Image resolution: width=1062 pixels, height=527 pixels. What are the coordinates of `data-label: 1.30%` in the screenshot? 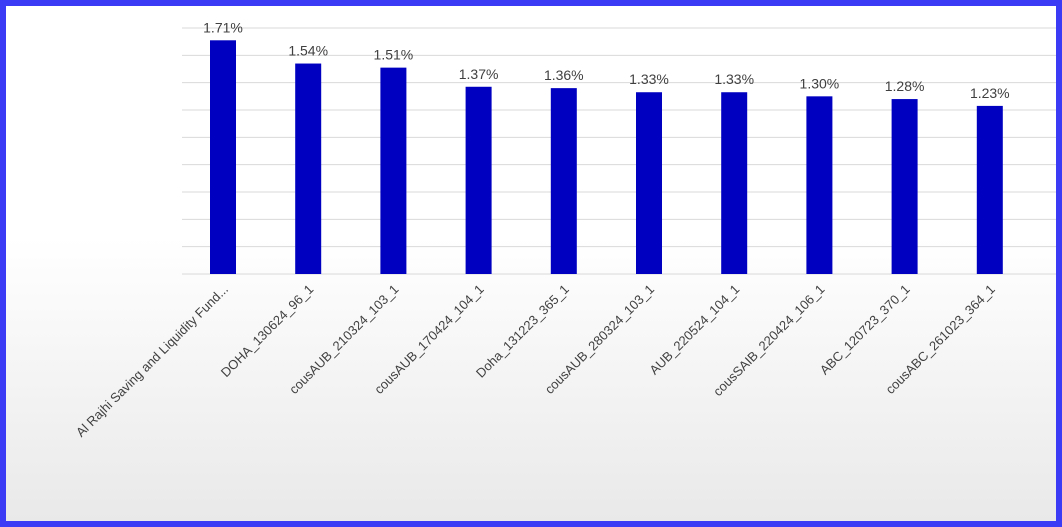 It's located at (820, 83).